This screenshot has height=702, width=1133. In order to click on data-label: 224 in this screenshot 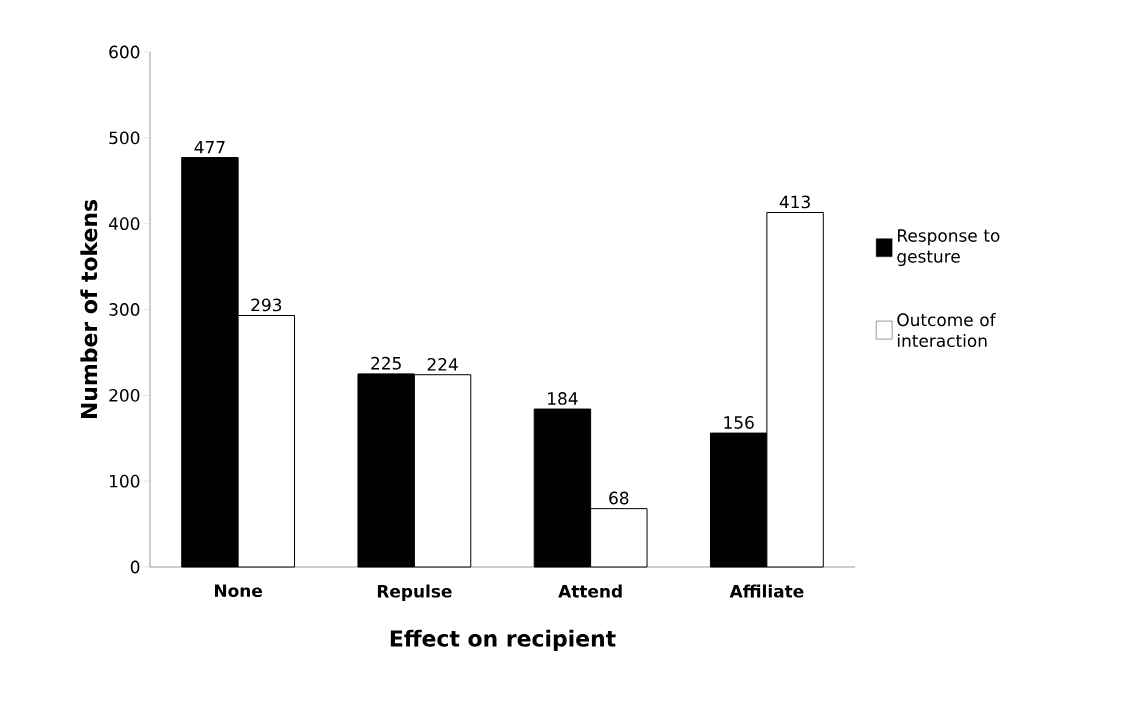, I will do `click(442, 364)`.